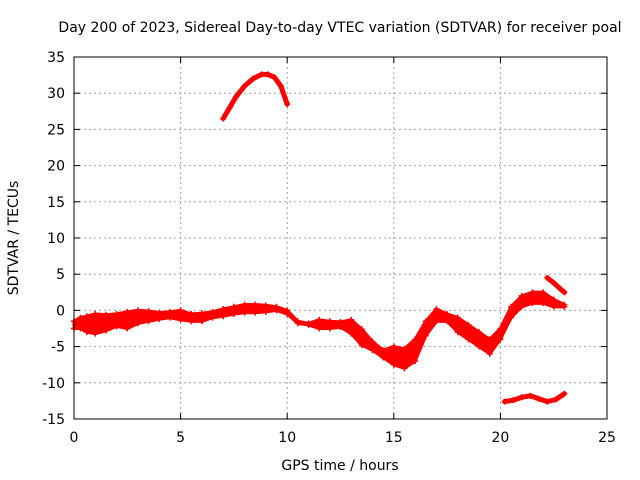 The height and width of the screenshot is (480, 640). Describe the element at coordinates (56, 130) in the screenshot. I see `y-tick-label: 25` at that location.